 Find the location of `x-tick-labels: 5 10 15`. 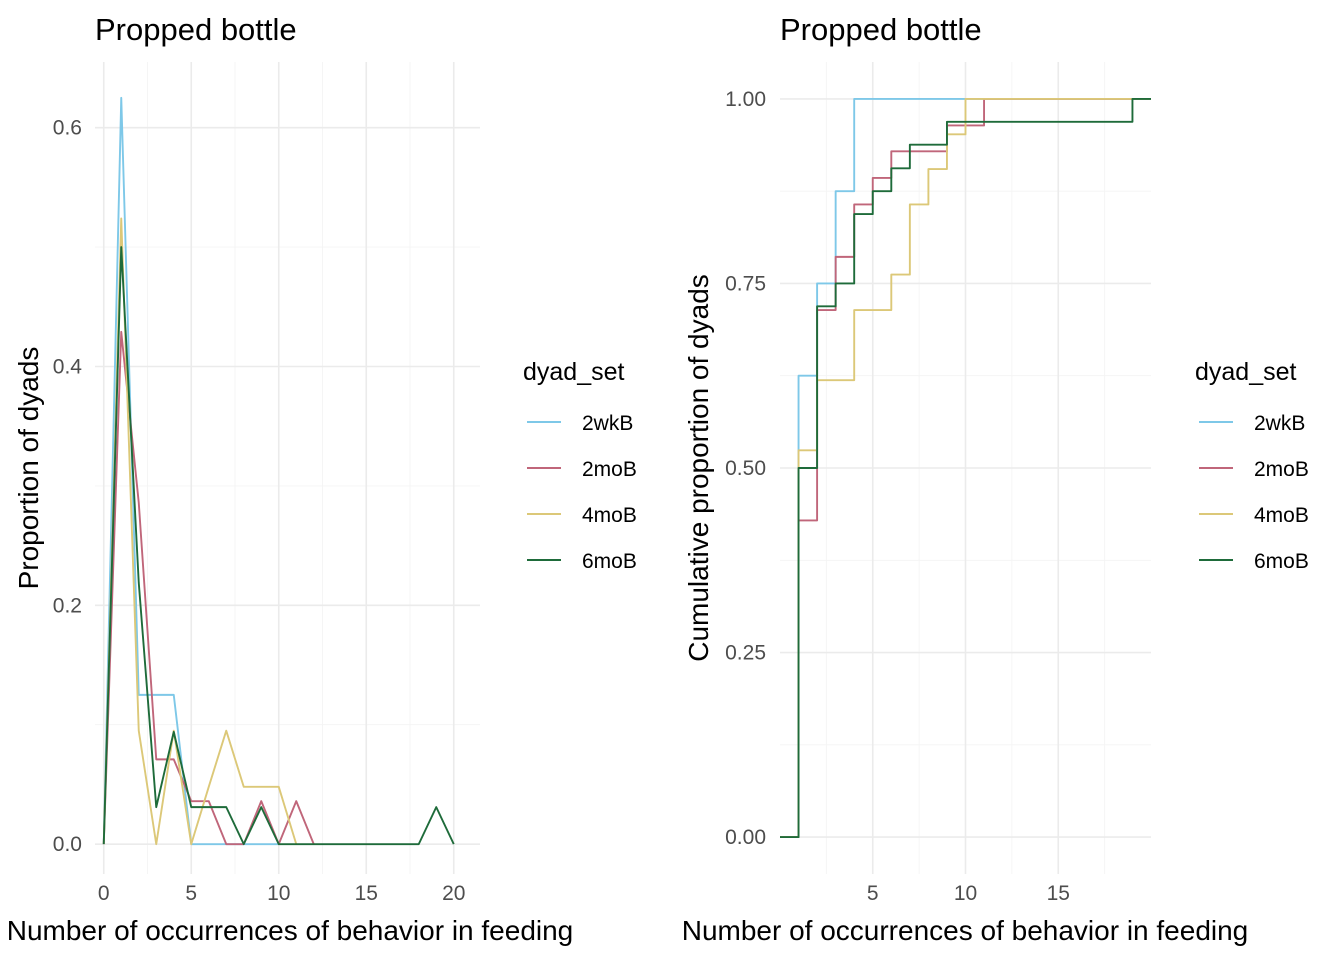

x-tick-labels: 5 10 15 is located at coordinates (968, 893).